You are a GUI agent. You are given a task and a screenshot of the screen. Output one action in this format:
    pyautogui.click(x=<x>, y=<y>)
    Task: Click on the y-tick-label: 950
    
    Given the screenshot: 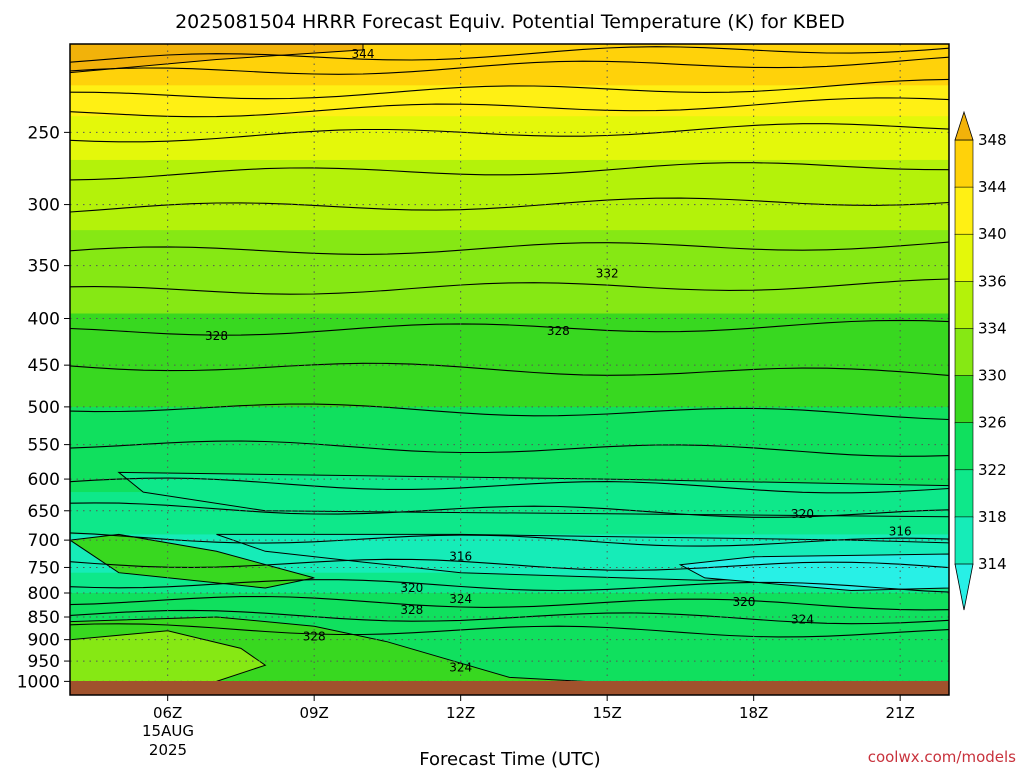 What is the action you would take?
    pyautogui.click(x=44, y=662)
    